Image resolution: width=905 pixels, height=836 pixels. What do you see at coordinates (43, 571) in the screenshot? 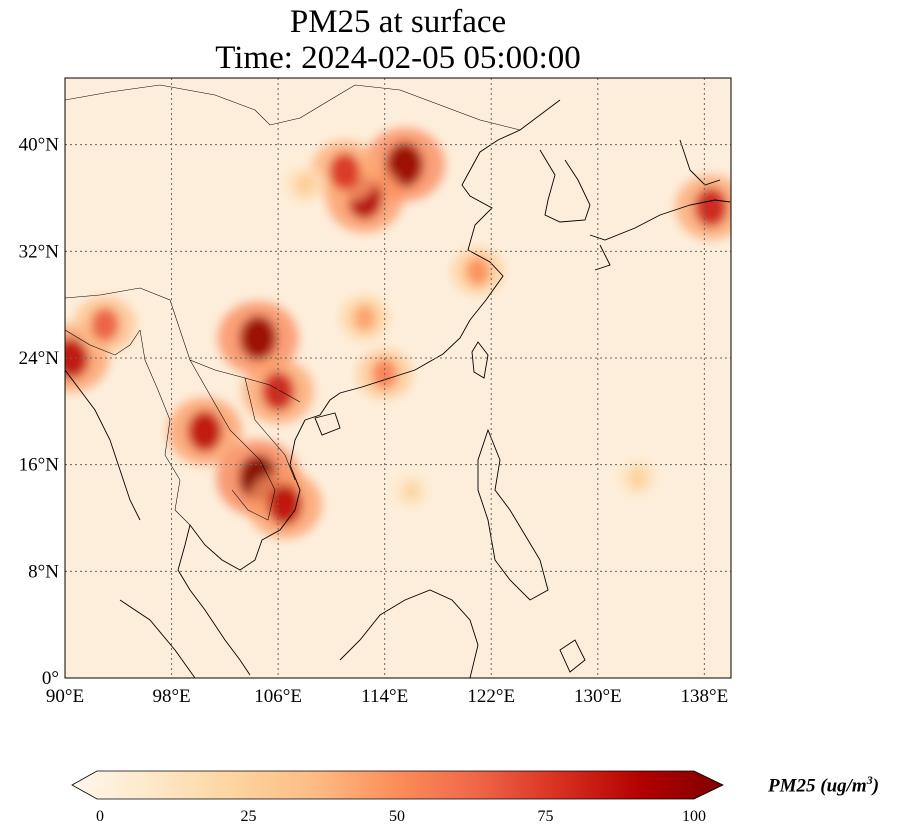
I see `lat-tick-label: 8°N` at bounding box center [43, 571].